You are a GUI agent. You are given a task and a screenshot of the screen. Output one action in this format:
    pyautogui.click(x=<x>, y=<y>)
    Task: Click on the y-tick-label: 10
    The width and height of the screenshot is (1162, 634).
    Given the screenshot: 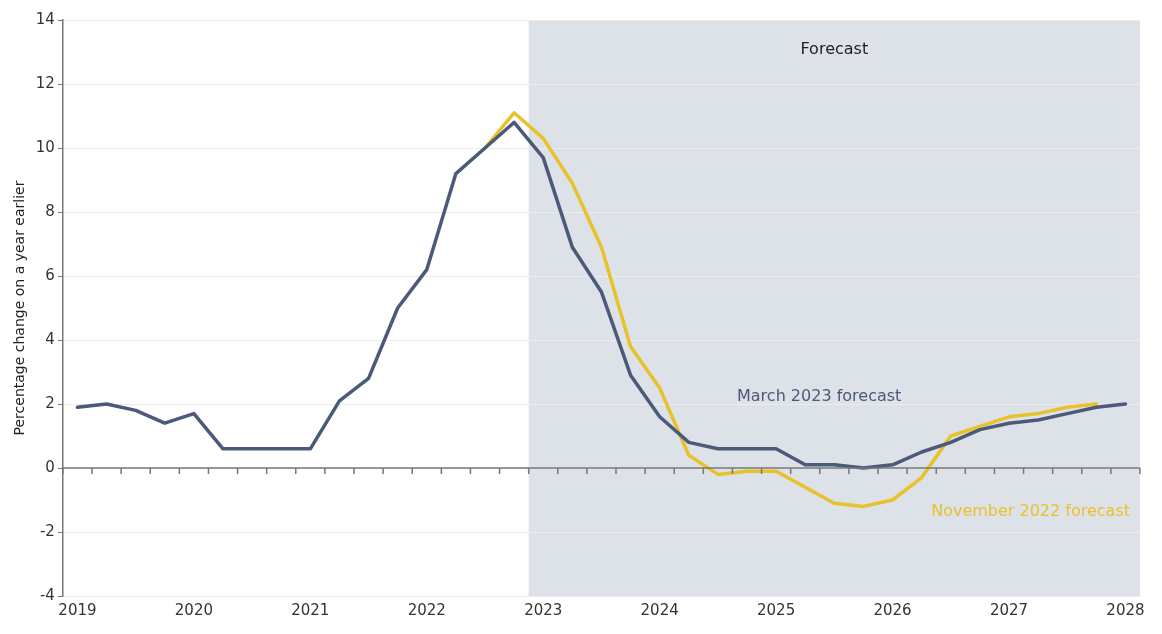 What is the action you would take?
    pyautogui.click(x=45, y=146)
    